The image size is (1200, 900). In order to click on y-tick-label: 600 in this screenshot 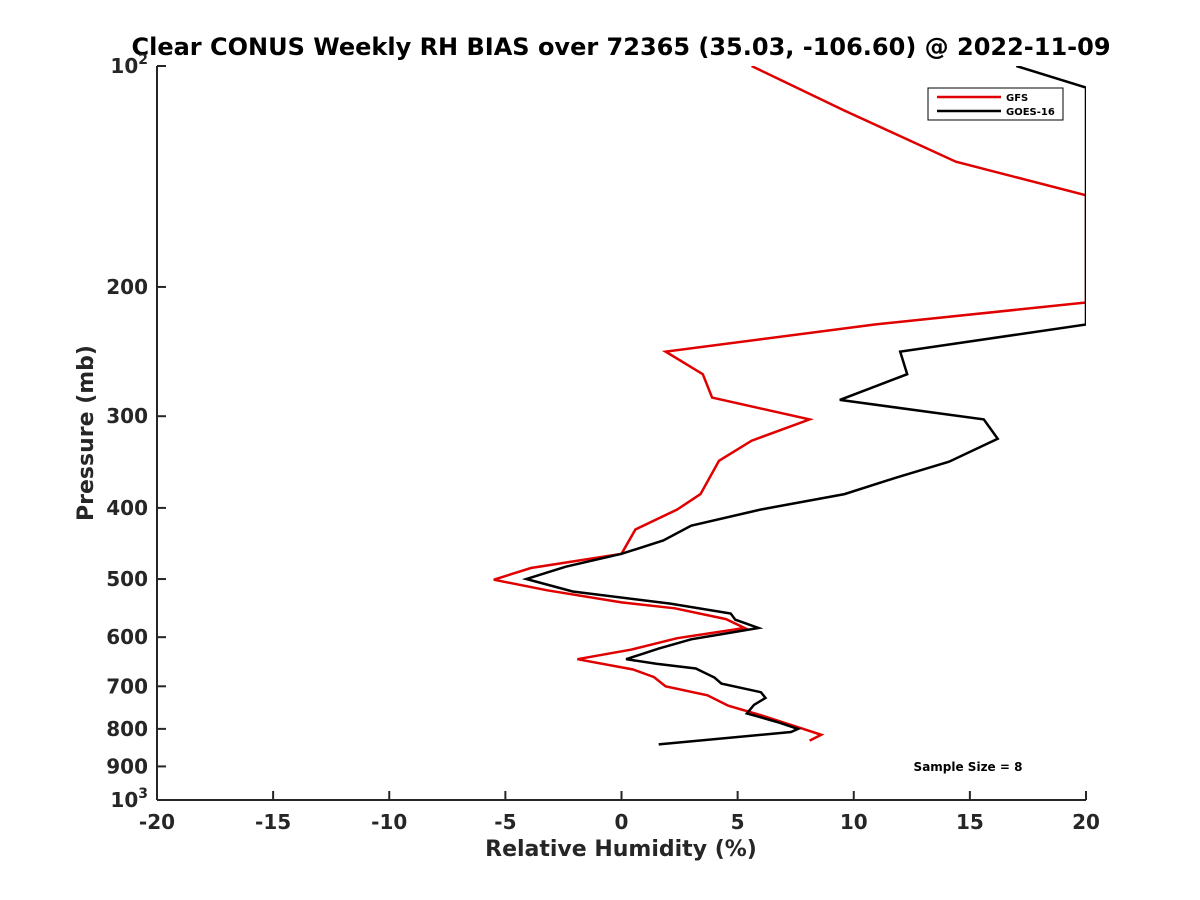, I will do `click(127, 637)`.